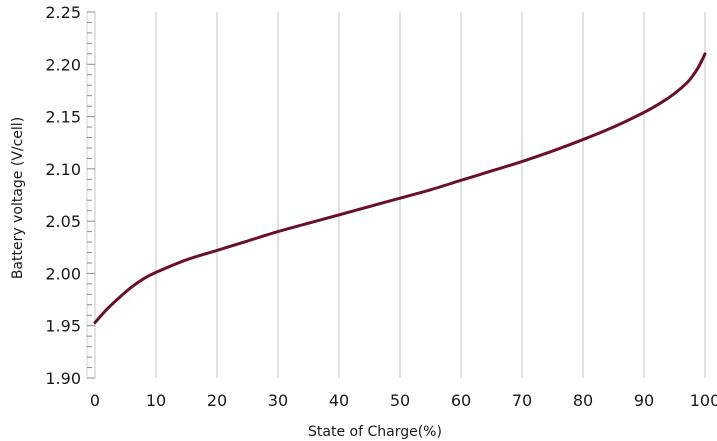 The width and height of the screenshot is (717, 441). I want to click on y-tick-label: 2.10, so click(63, 169).